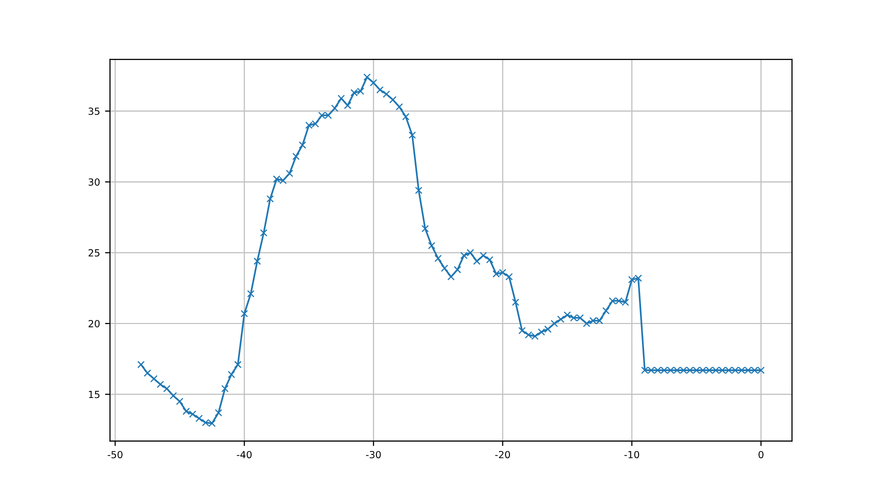 This screenshot has height=495, width=880. Describe the element at coordinates (94, 394) in the screenshot. I see `y-tick-label: 15` at that location.